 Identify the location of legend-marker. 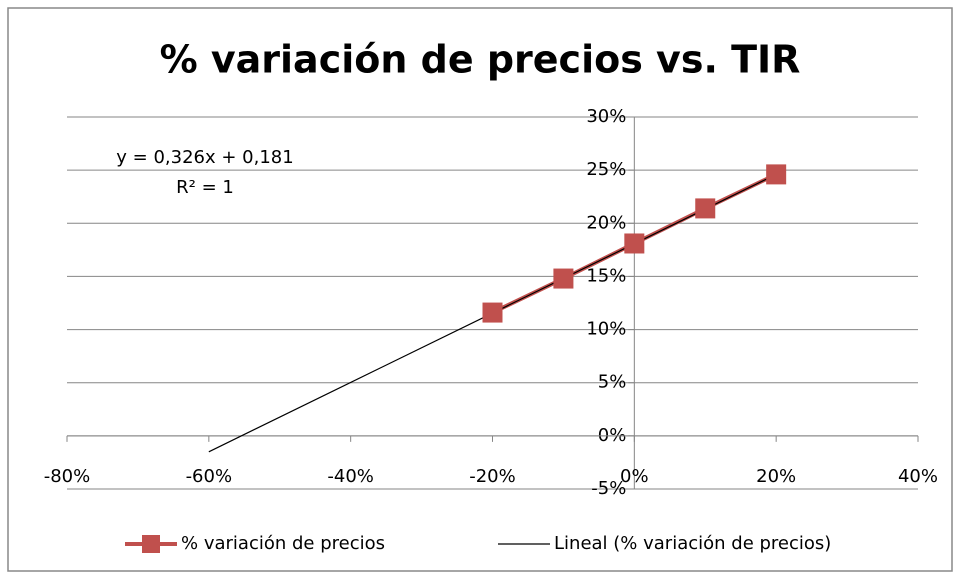
(151, 544).